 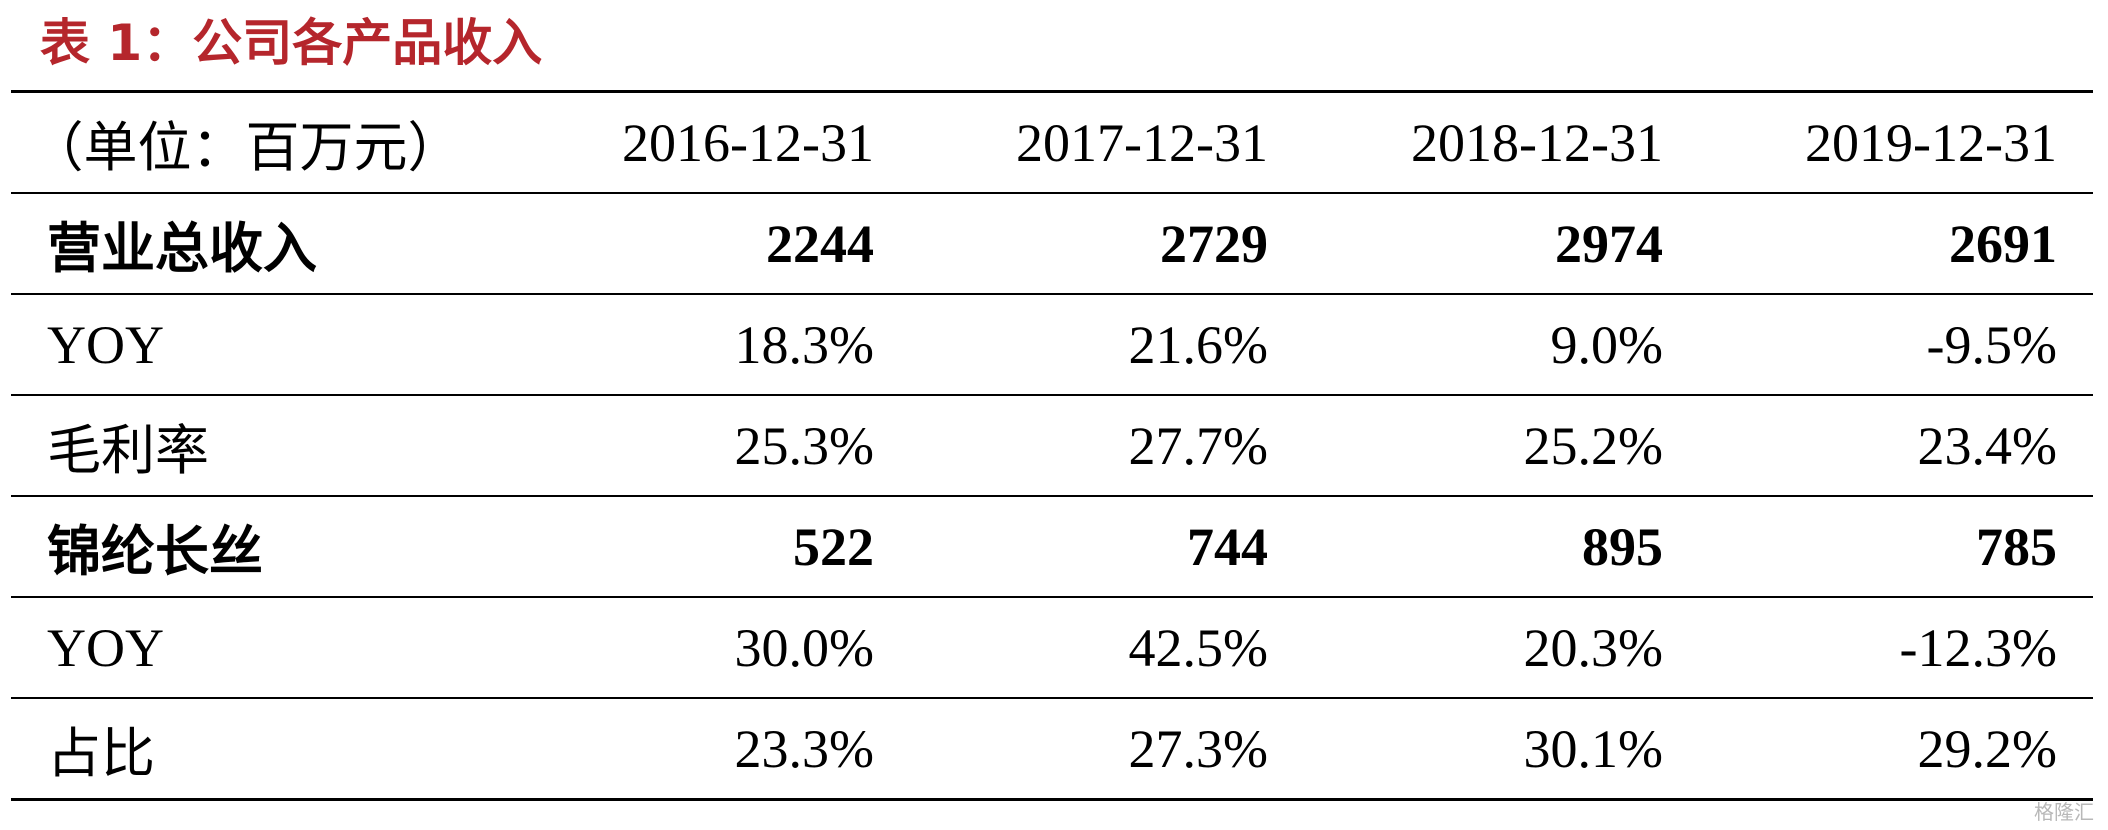 What do you see at coordinates (2064, 812) in the screenshot?
I see `watermark: 格隆汇` at bounding box center [2064, 812].